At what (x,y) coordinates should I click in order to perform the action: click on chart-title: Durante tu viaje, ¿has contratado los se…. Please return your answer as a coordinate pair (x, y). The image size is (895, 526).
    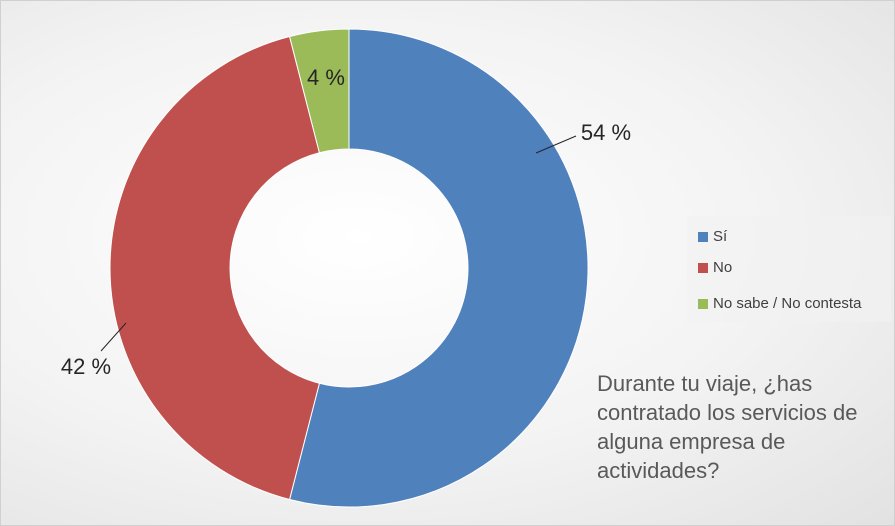
    Looking at the image, I should click on (727, 427).